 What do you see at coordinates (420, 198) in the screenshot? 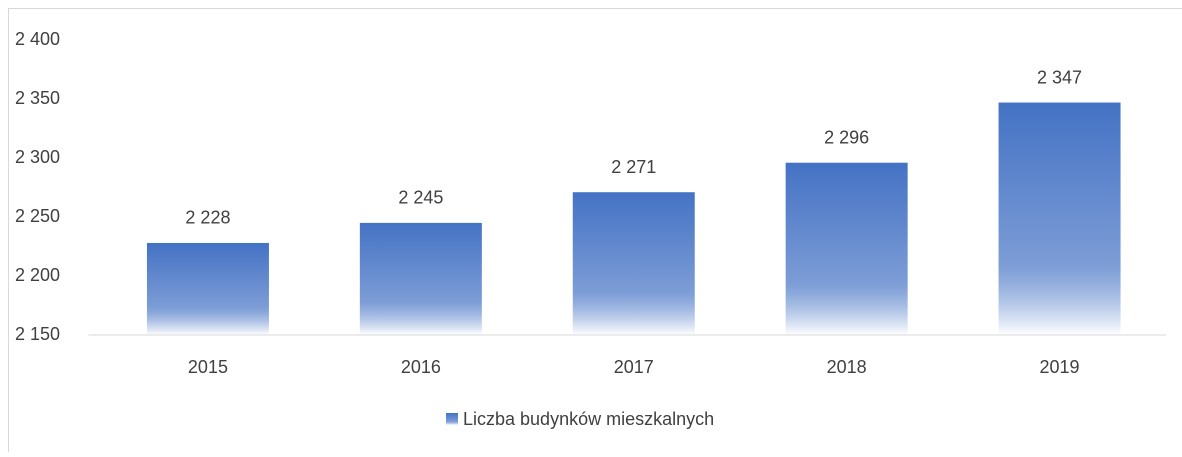
I see `data-label: 2 245` at bounding box center [420, 198].